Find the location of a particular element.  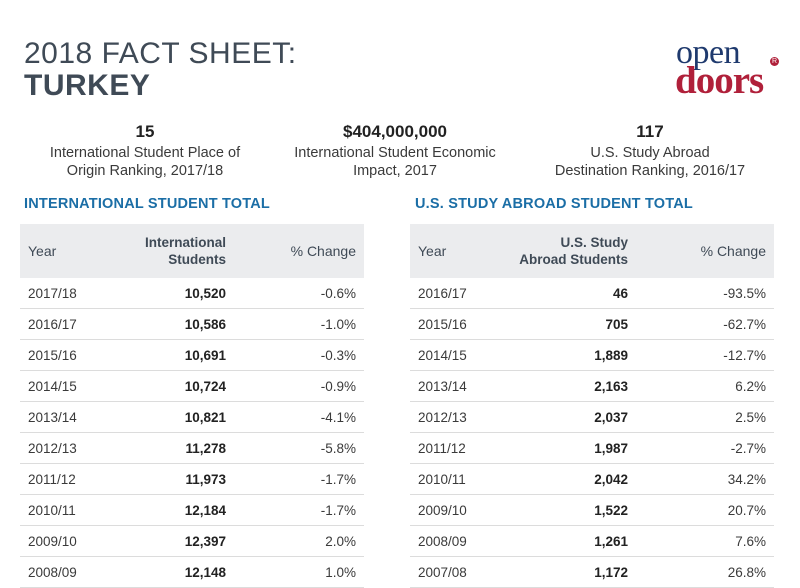

stat-label-line-2: Impact, 2017 is located at coordinates (395, 171).